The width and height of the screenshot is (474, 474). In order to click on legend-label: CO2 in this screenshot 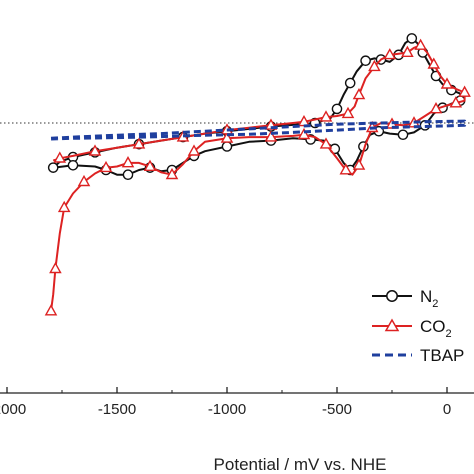, I will do `click(436, 328)`.